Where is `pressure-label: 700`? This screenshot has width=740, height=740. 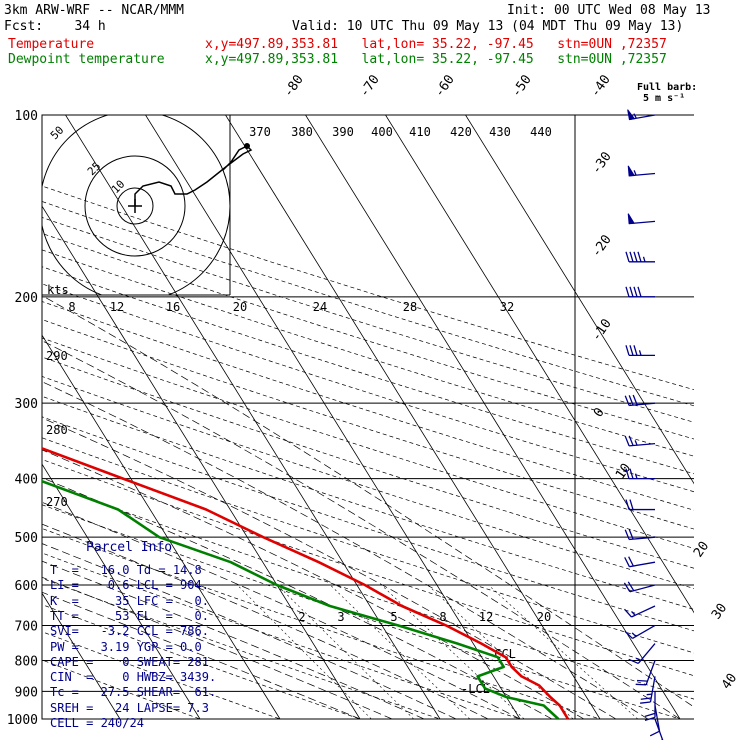 pressure-label: 700 is located at coordinates (26, 626).